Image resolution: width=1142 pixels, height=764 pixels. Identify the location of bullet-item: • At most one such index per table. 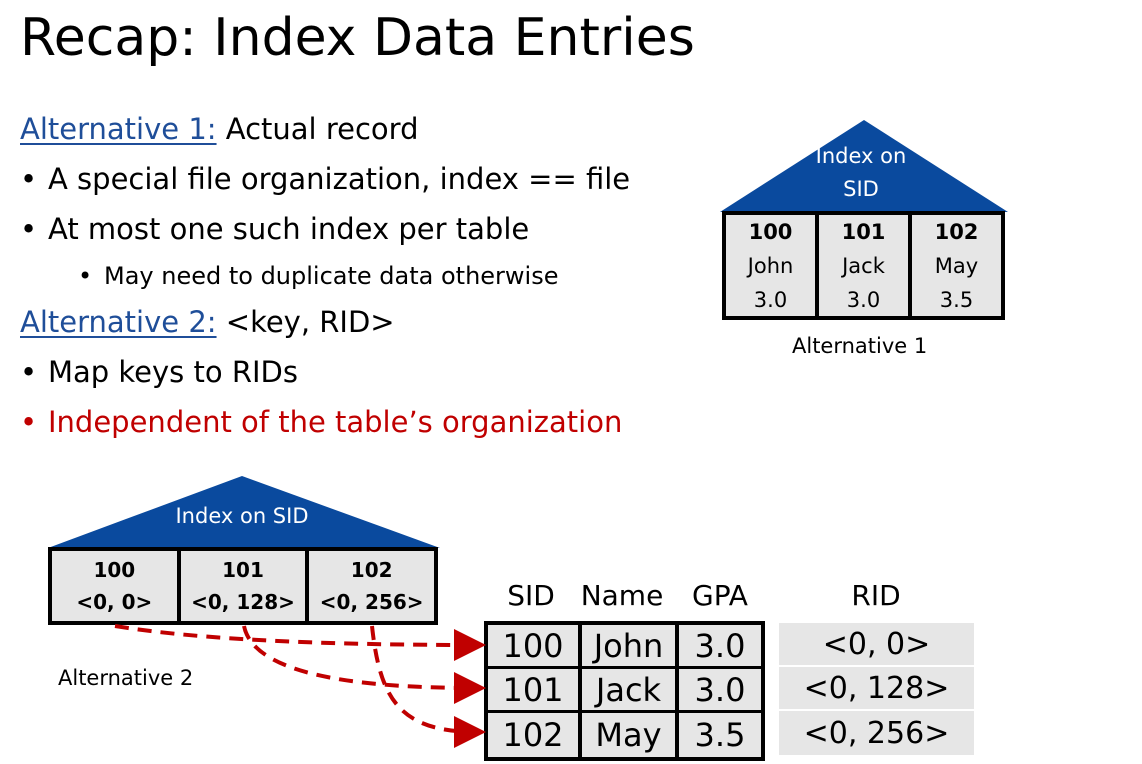
(274, 229).